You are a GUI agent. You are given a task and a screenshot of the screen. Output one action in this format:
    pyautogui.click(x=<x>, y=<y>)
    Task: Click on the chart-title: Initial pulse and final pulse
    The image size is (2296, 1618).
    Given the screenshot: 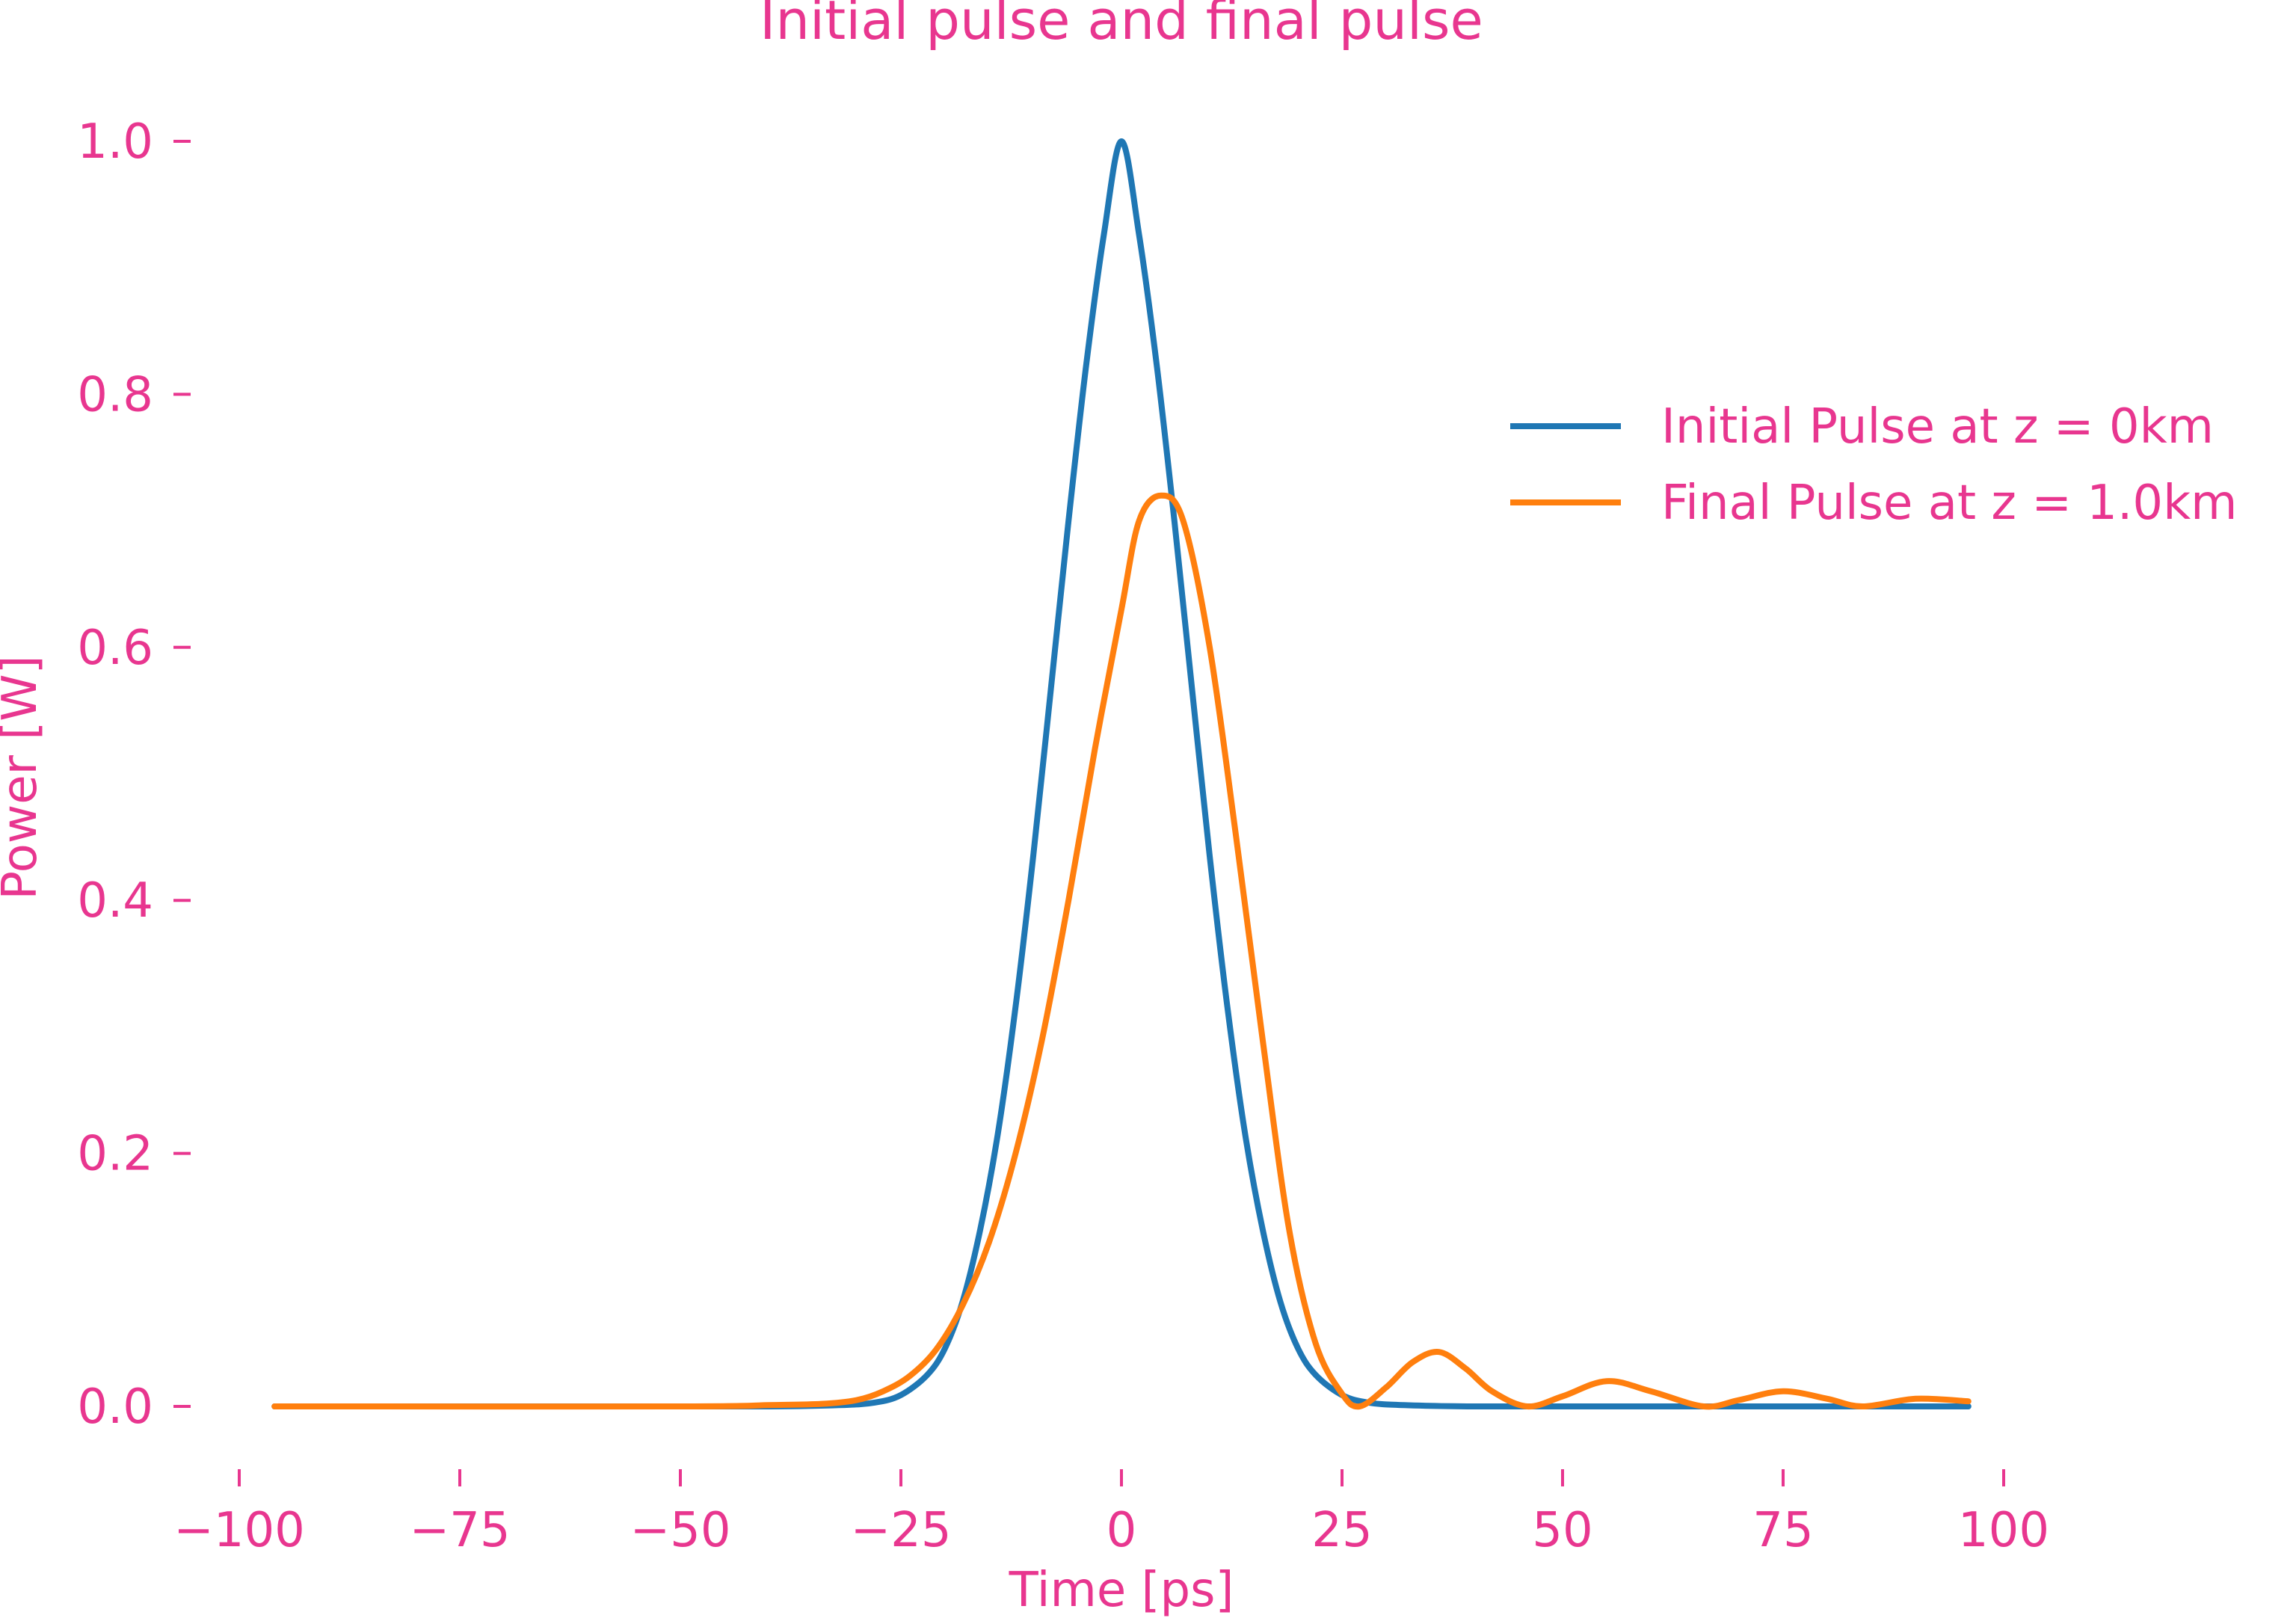 What is the action you would take?
    pyautogui.click(x=1121, y=26)
    